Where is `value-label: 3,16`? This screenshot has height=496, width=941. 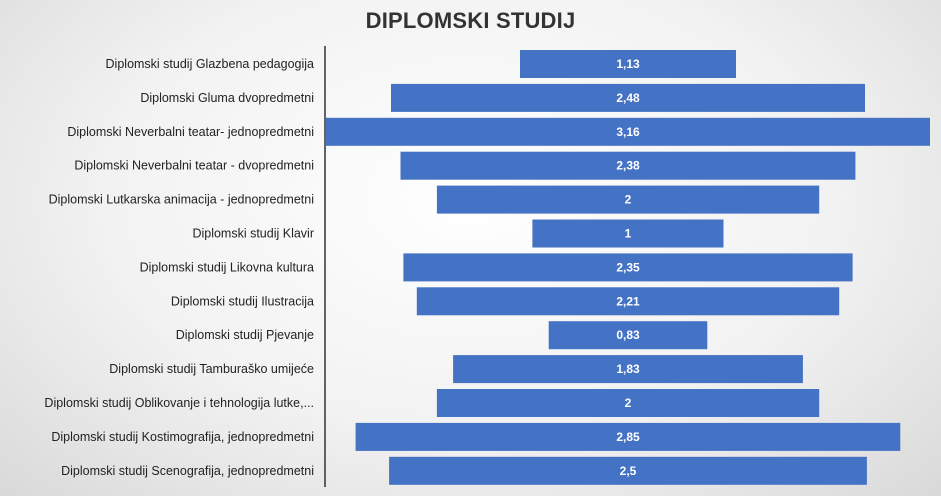 value-label: 3,16 is located at coordinates (628, 132).